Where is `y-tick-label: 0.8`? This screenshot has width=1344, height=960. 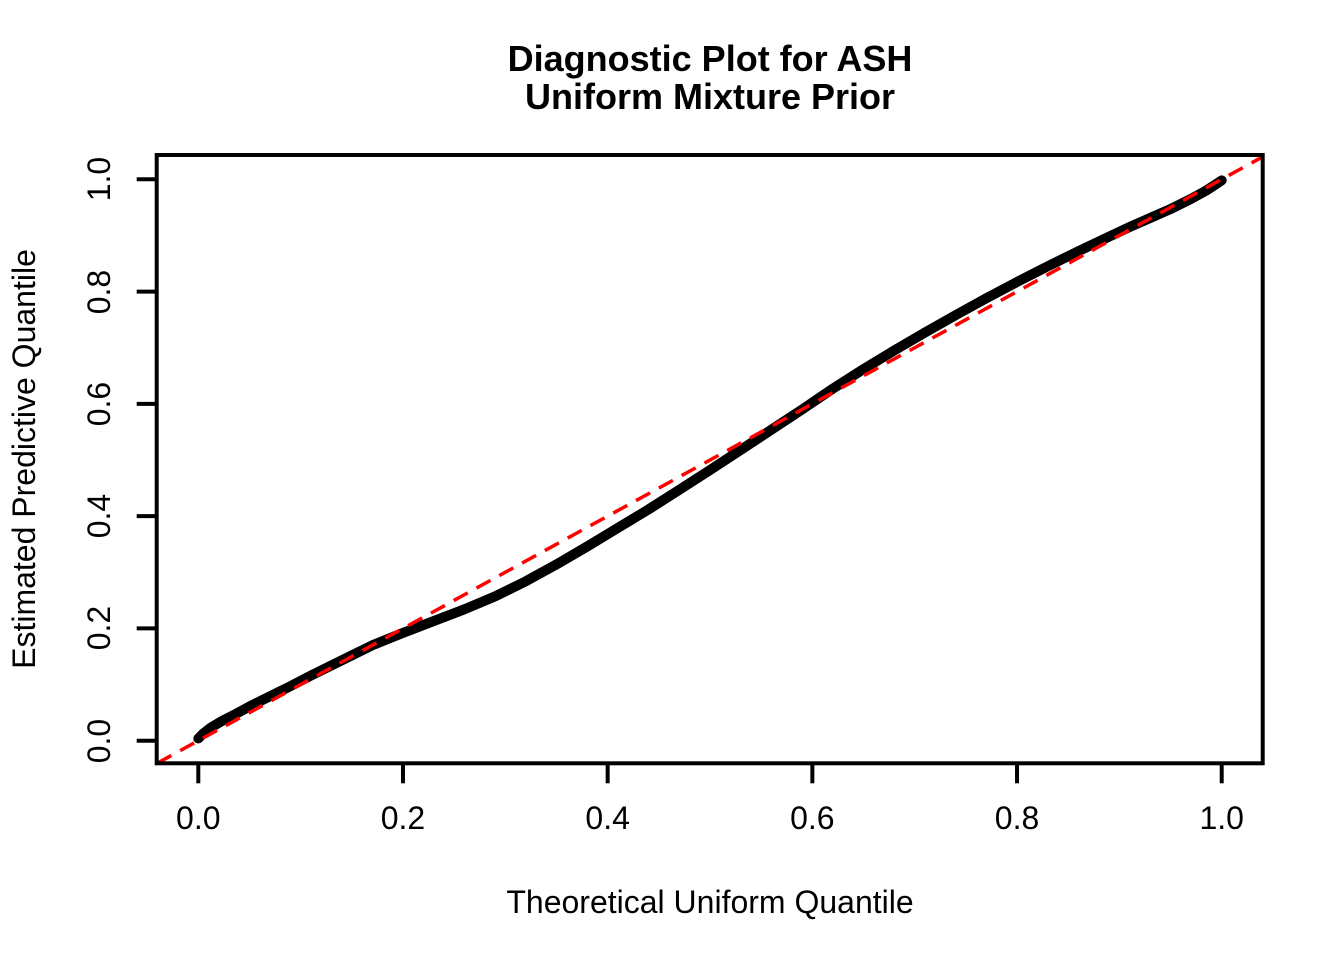 y-tick-label: 0.8 is located at coordinates (99, 291).